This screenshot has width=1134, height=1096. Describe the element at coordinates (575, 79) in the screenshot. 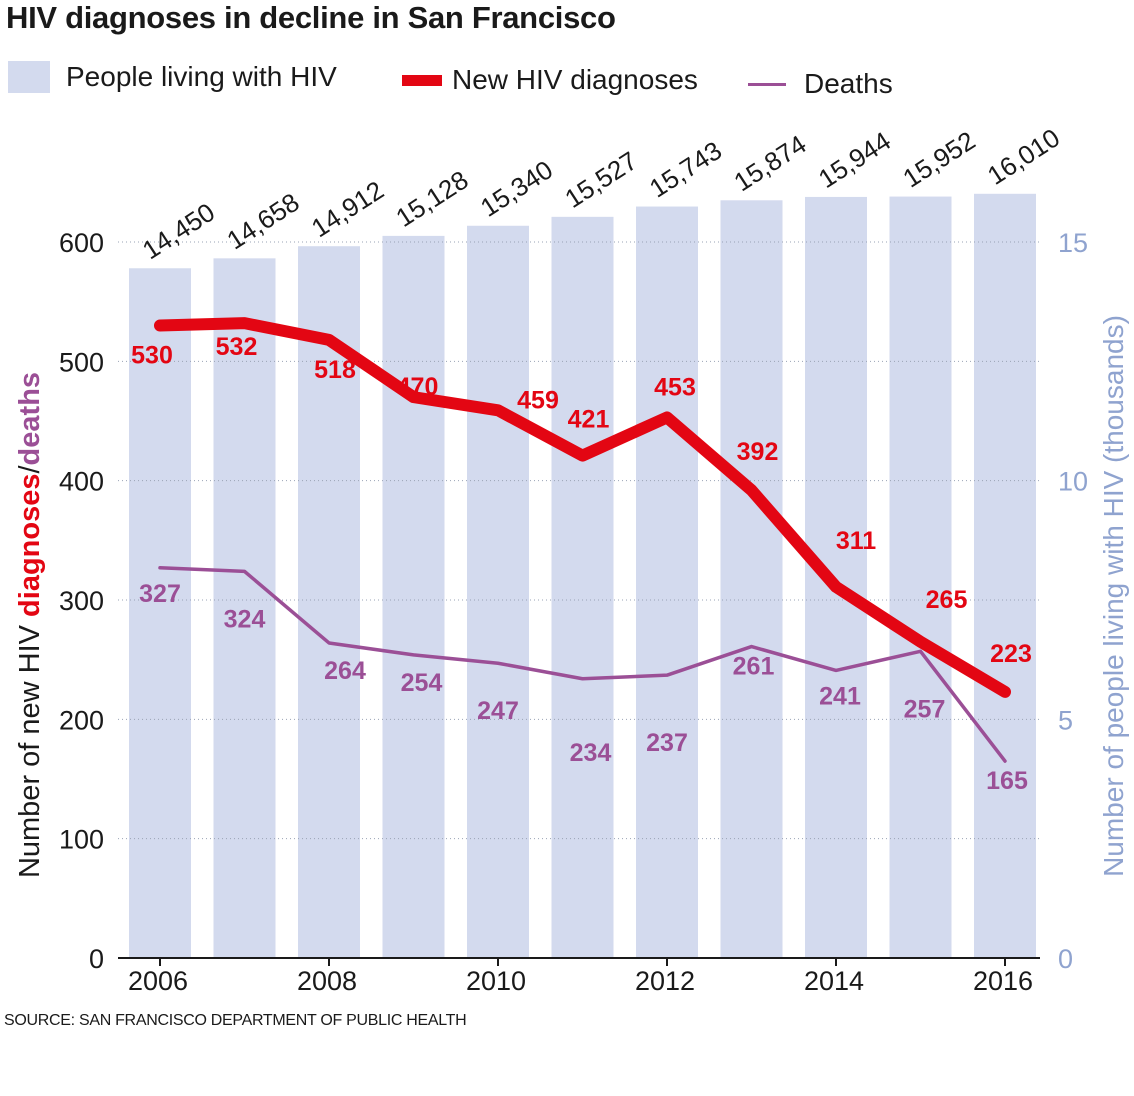

I see `legend-label-new-diagnoses: New HIV diagnoses` at that location.